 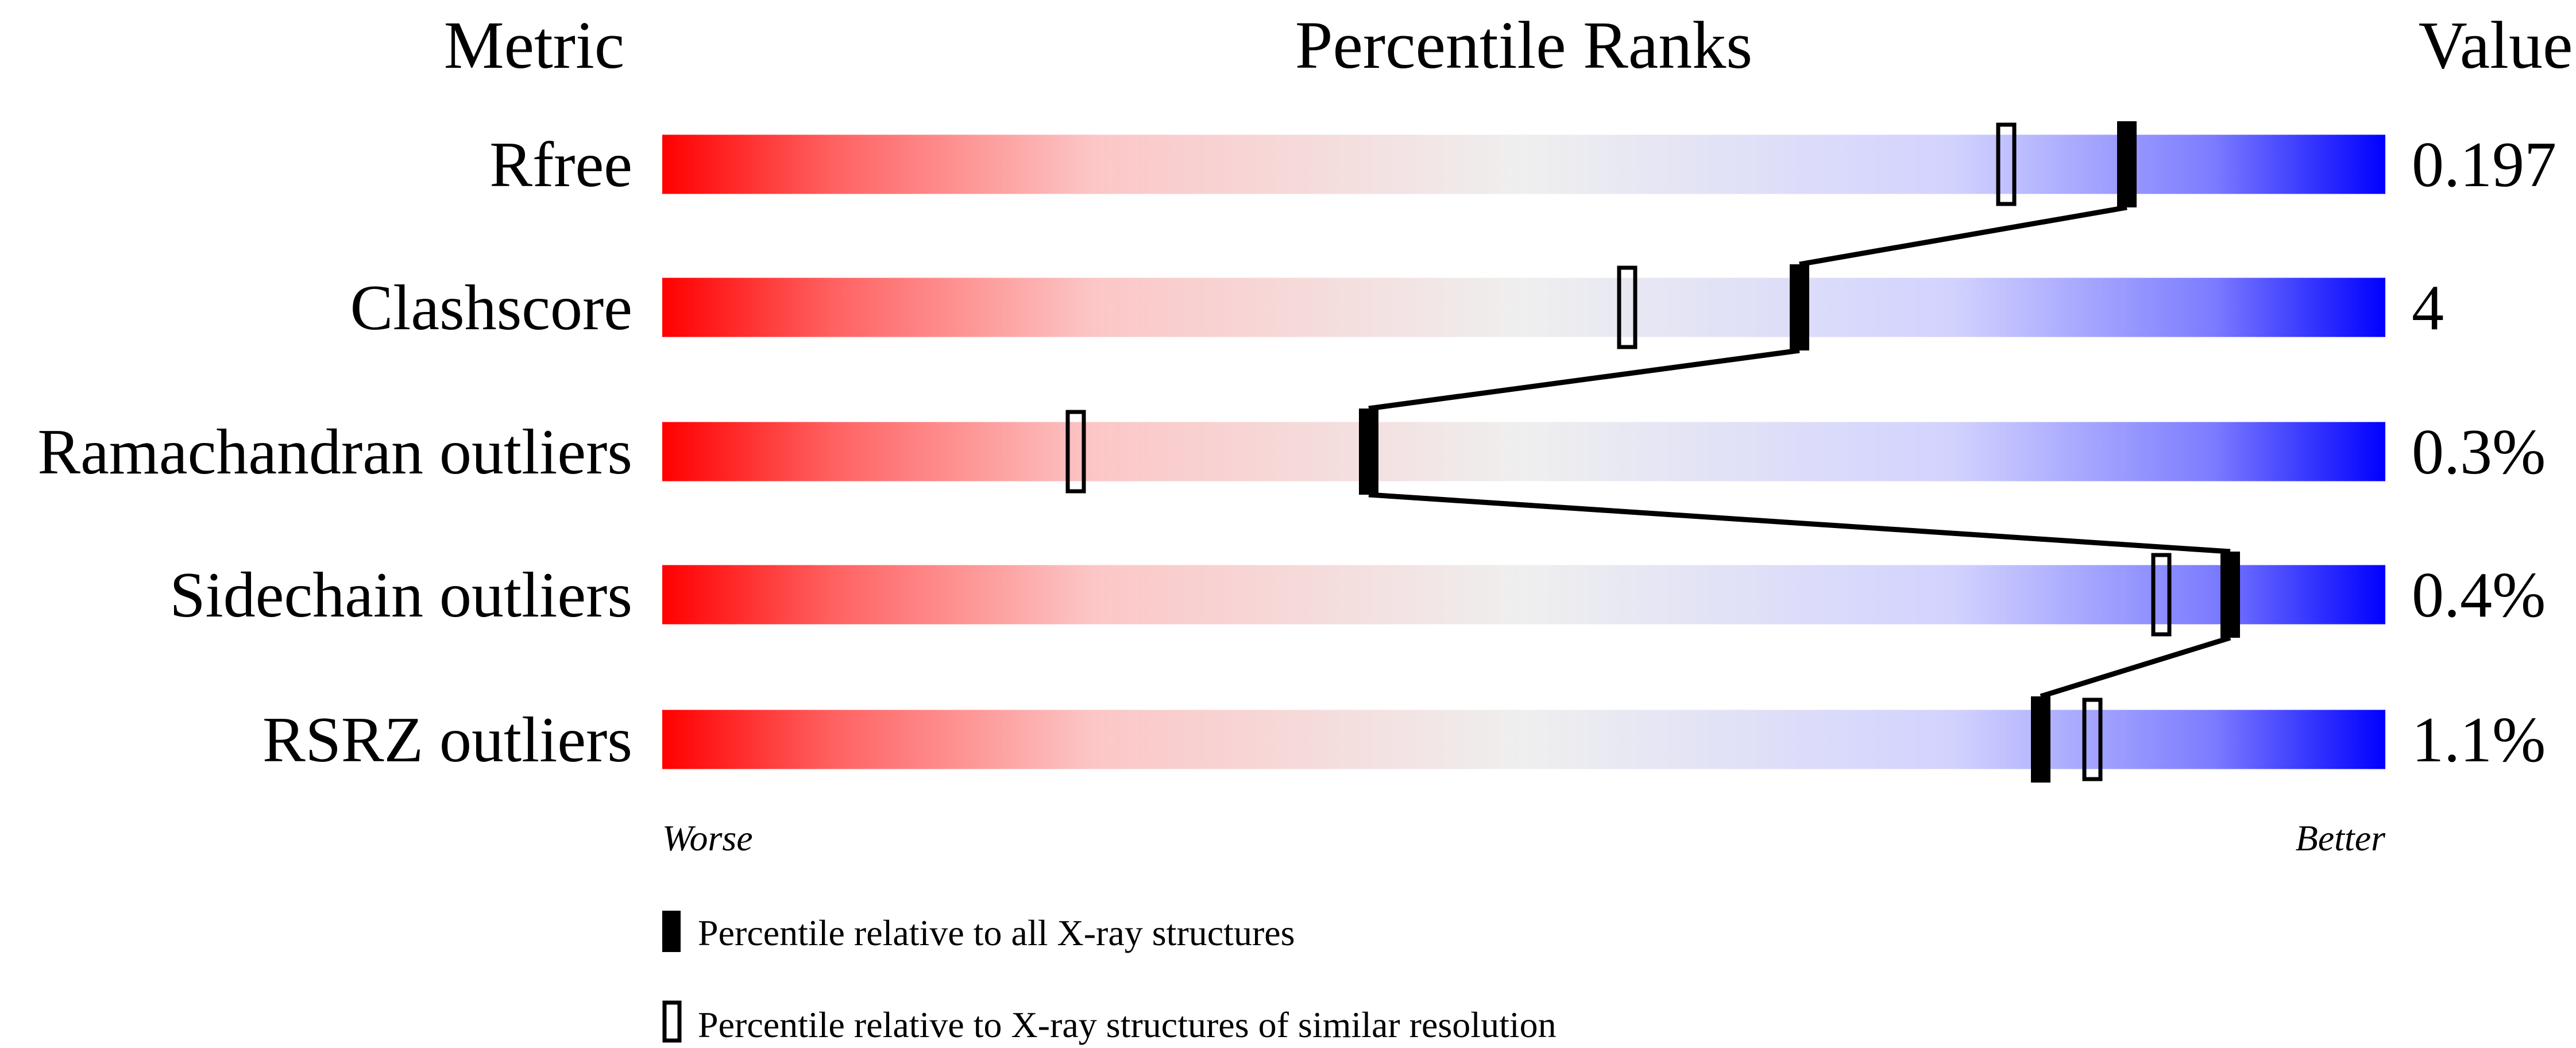 What do you see at coordinates (2496, 45) in the screenshot?
I see `header-value: Value` at bounding box center [2496, 45].